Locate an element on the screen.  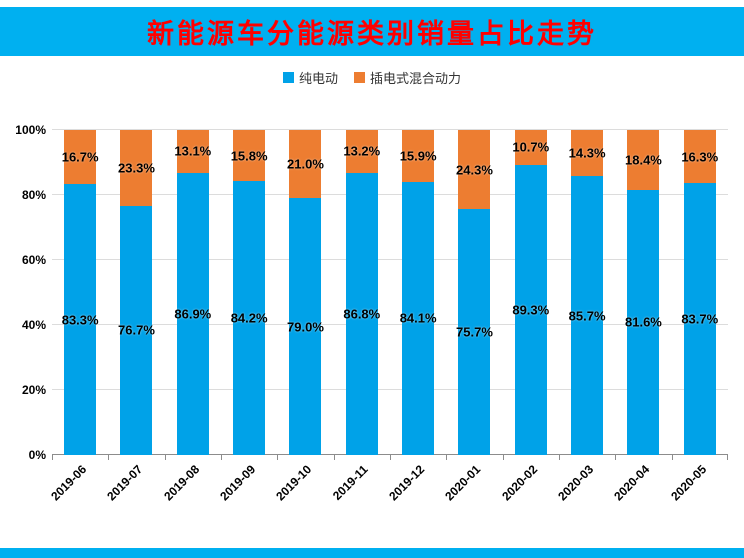
data-label-phev: 23.3% is located at coordinates (136, 168).